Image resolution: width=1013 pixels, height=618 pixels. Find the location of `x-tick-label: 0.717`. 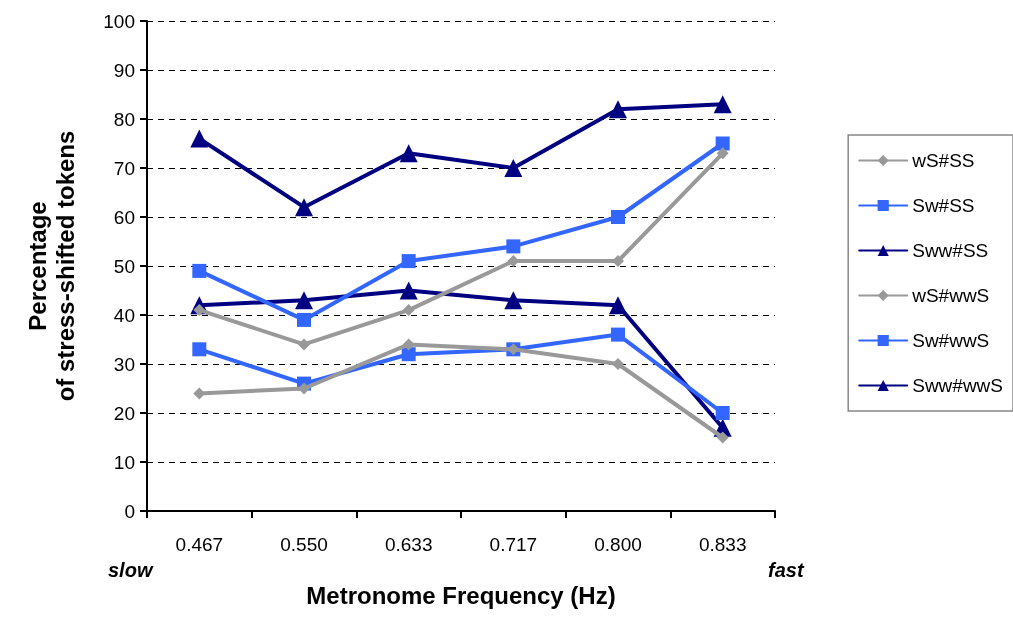

x-tick-label: 0.717 is located at coordinates (513, 544).